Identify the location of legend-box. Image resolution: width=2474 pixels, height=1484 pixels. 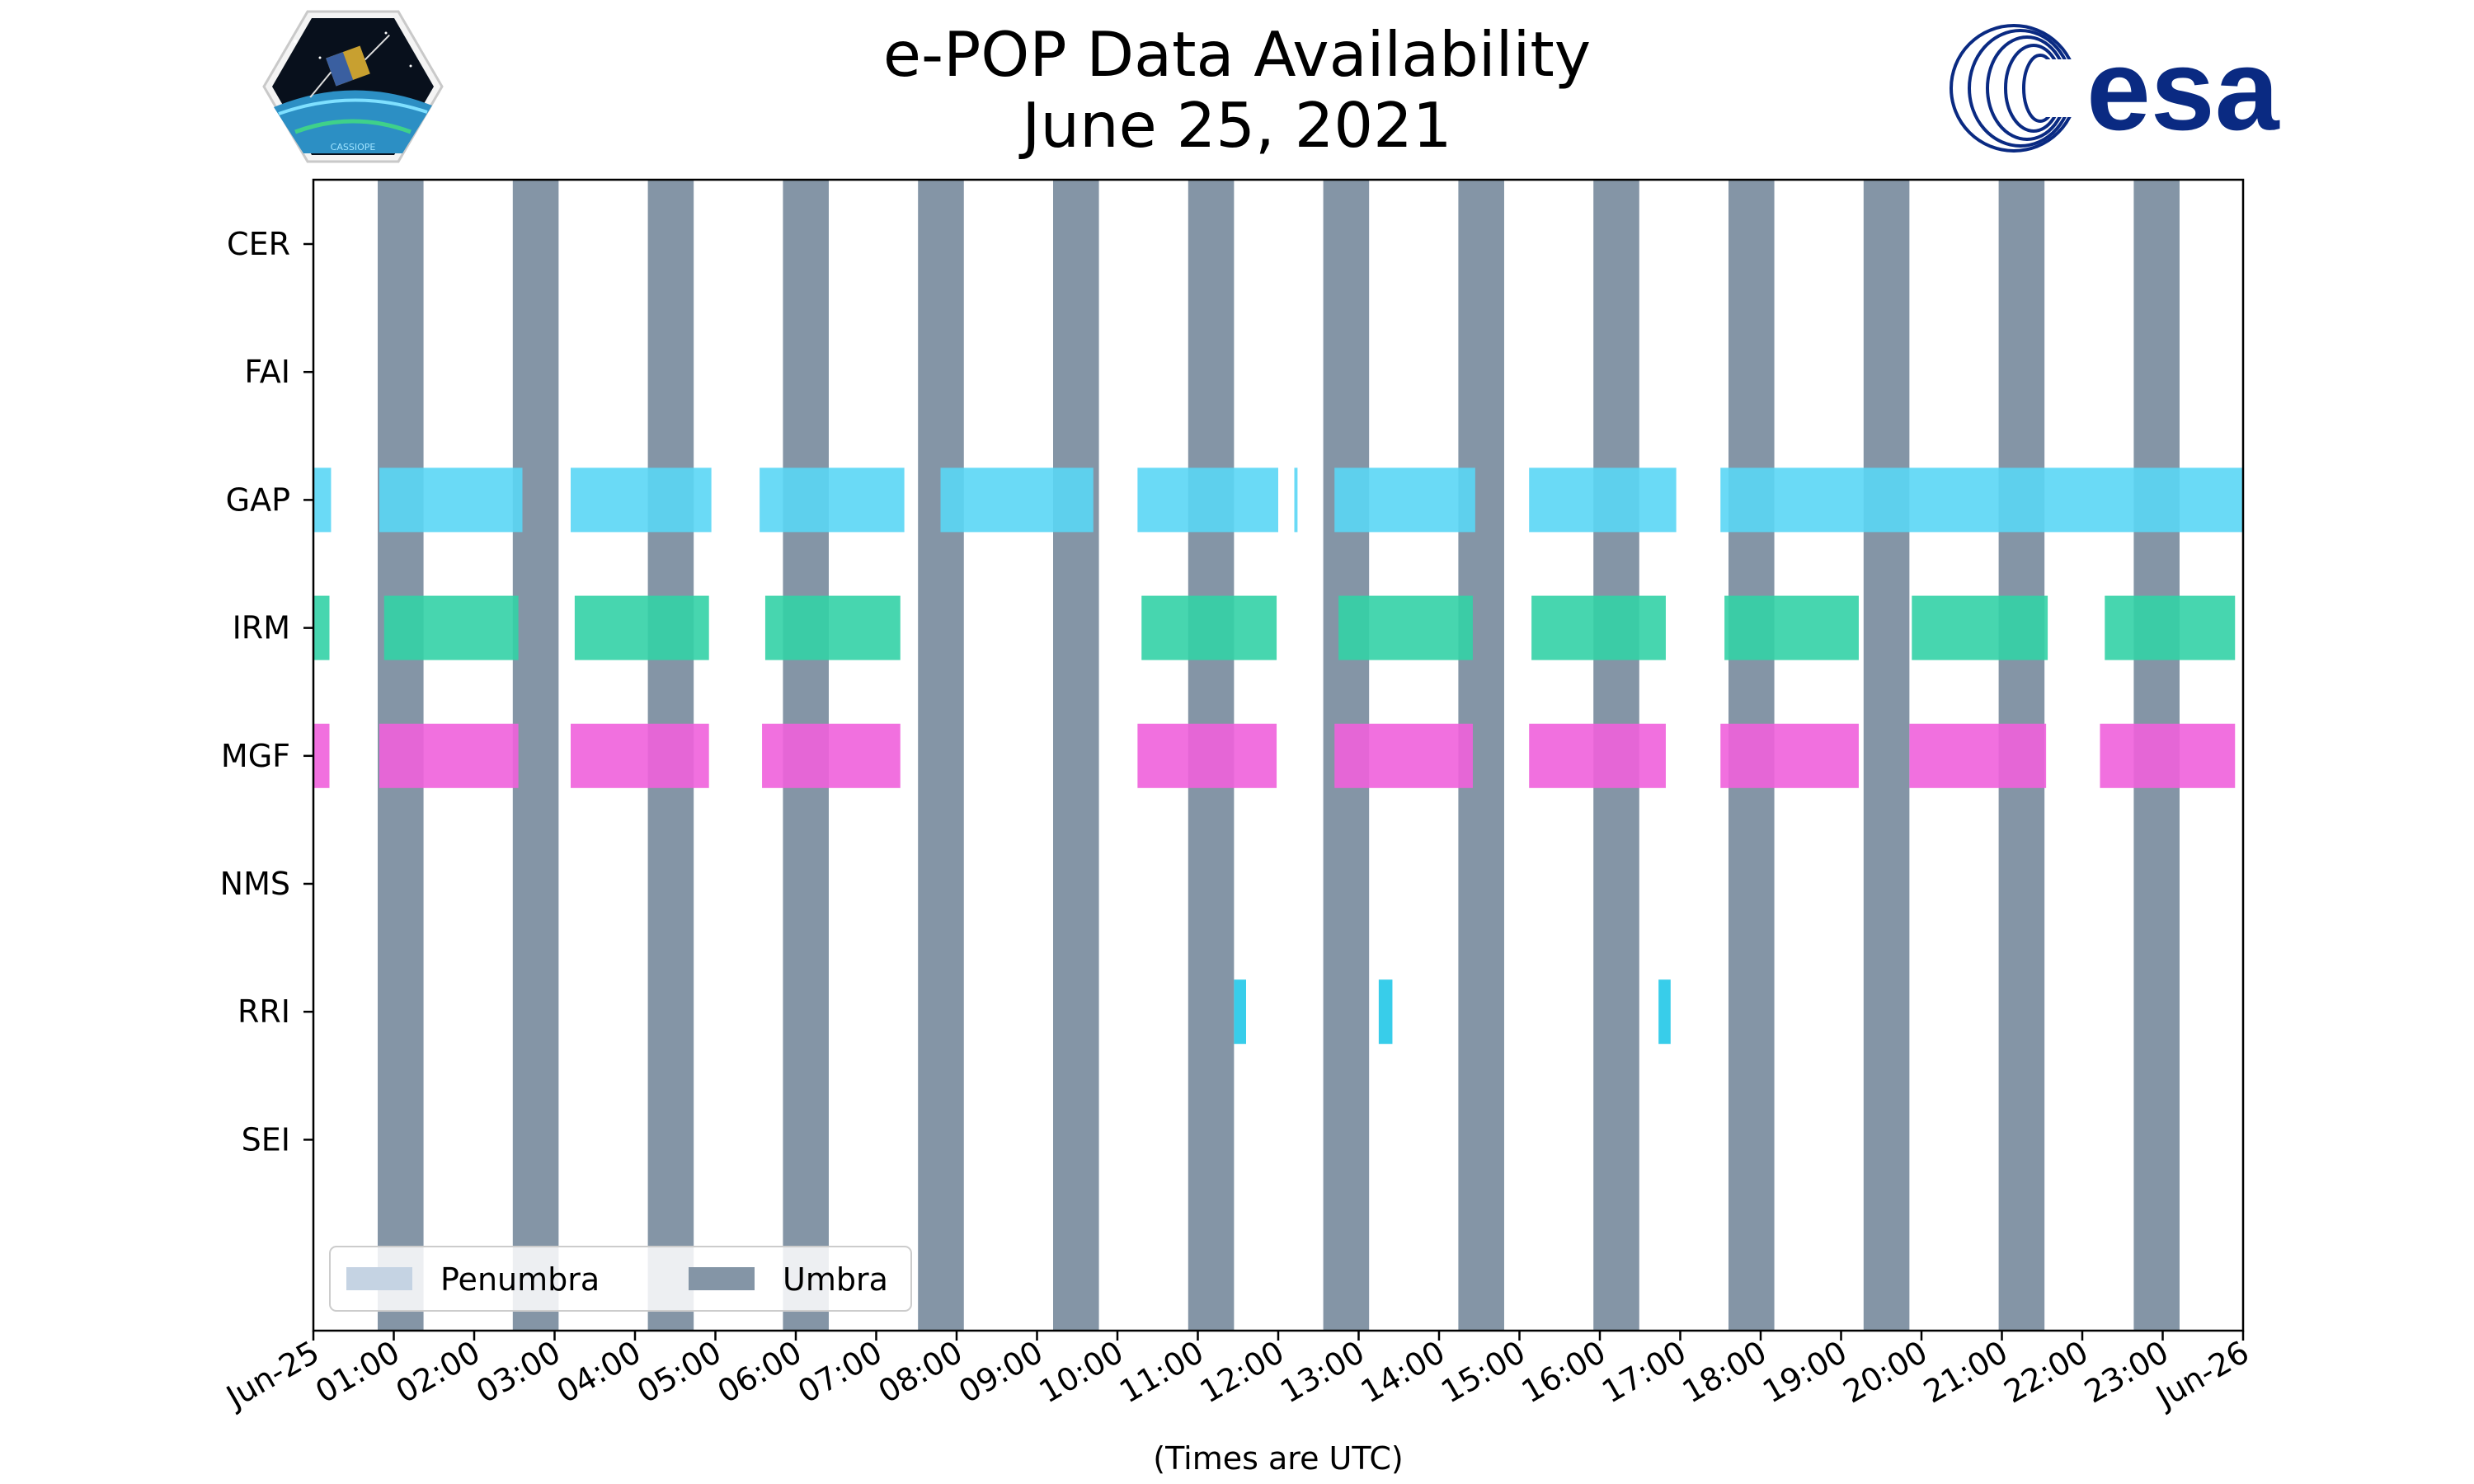
(620, 1279).